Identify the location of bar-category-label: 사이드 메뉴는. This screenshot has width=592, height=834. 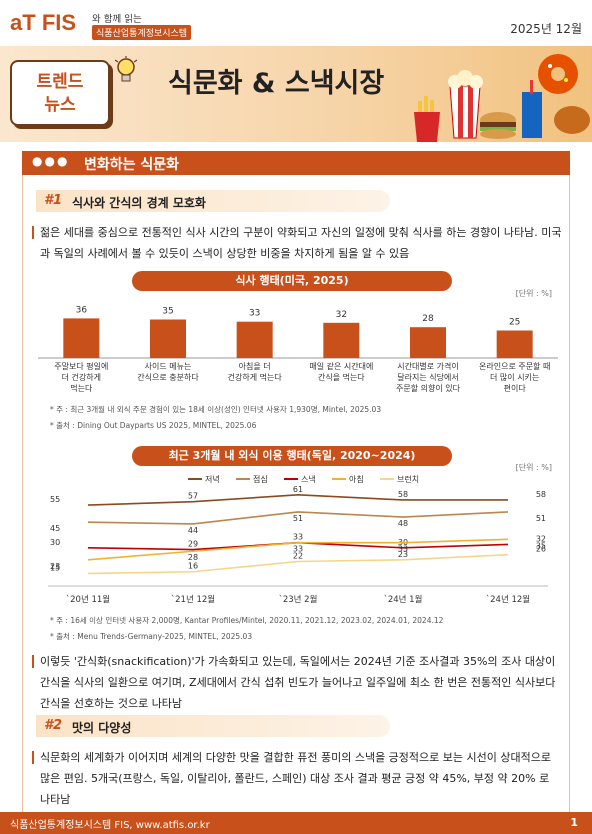
(168, 366).